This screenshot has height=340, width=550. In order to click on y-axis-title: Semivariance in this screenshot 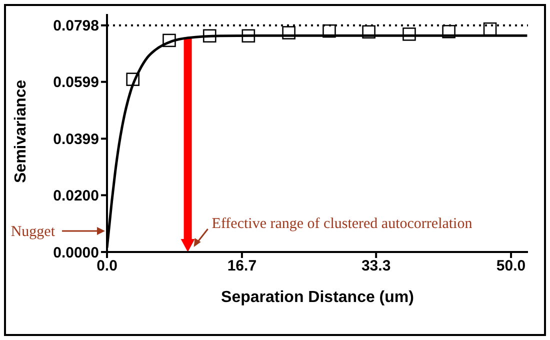, I will do `click(21, 131)`.